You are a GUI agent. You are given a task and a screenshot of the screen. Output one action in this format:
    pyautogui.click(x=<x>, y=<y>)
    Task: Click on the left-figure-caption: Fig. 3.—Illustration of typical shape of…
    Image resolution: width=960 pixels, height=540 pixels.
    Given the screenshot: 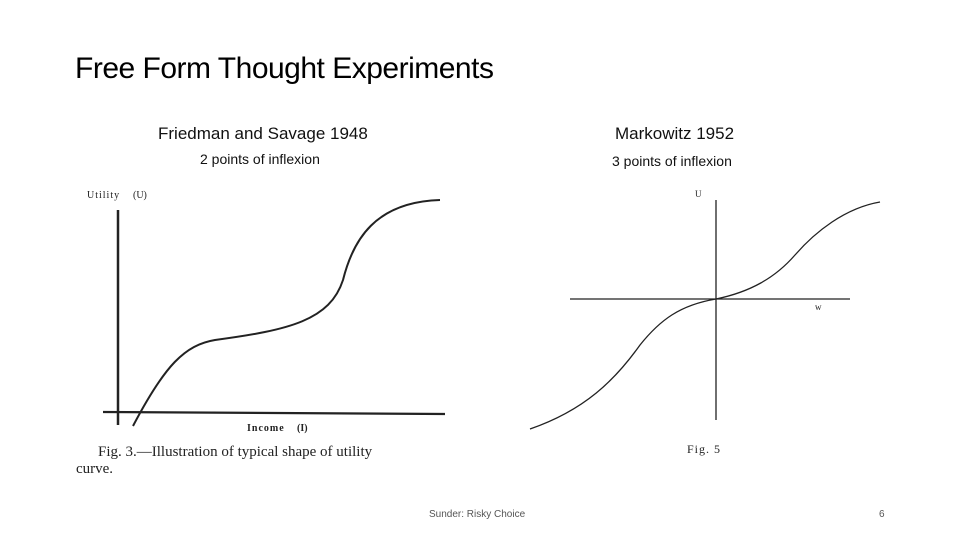 What is the action you would take?
    pyautogui.click(x=235, y=452)
    